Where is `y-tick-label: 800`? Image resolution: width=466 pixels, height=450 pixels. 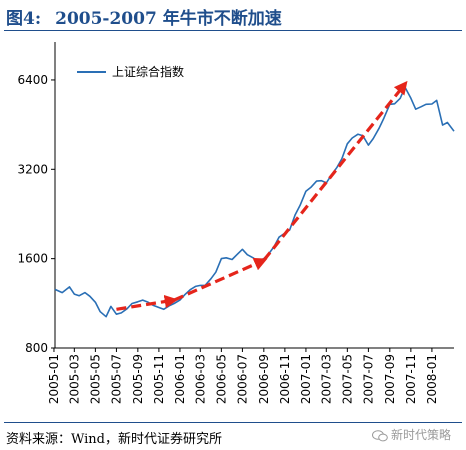 y-tick-label: 800 is located at coordinates (36, 348).